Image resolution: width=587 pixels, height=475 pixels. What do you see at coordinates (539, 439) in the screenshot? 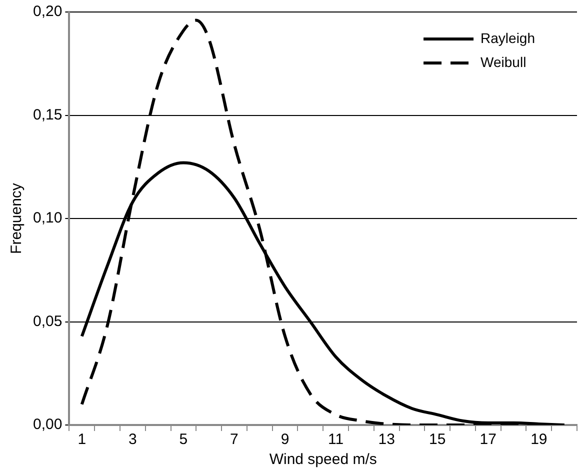
I see `x-tick-label: 19` at bounding box center [539, 439].